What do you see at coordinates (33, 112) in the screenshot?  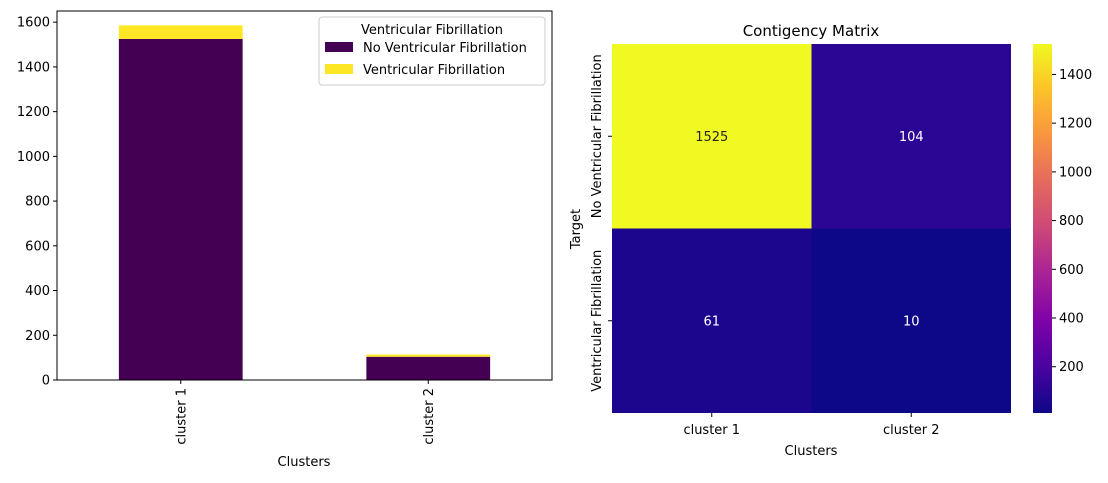 I see `bar-y-tick-label: 1200` at bounding box center [33, 112].